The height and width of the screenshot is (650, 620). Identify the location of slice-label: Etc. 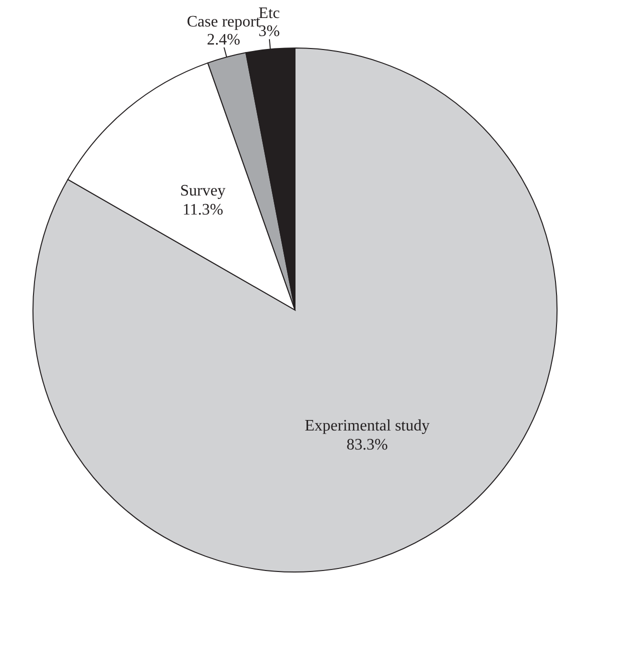
(269, 13).